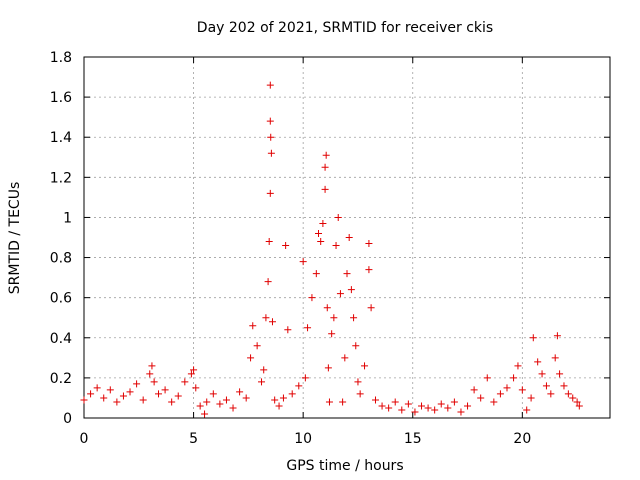 The width and height of the screenshot is (640, 480). What do you see at coordinates (522, 439) in the screenshot?
I see `x-tick-label: 20` at bounding box center [522, 439].